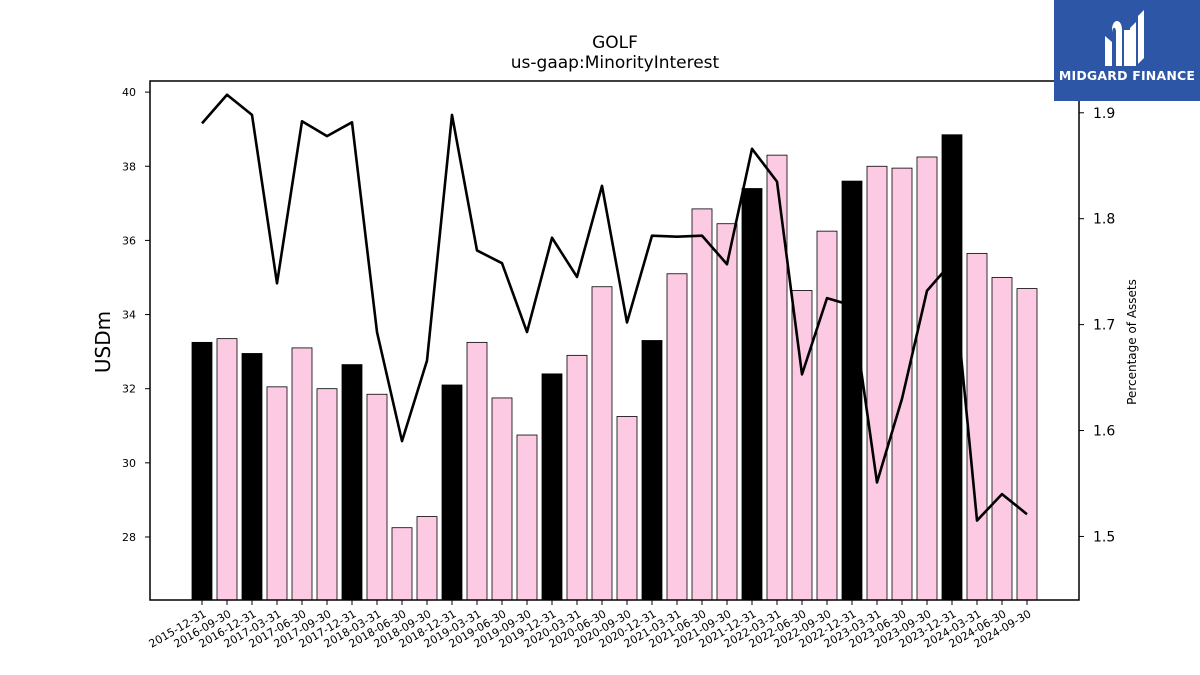  I want to click on y-tick-label: 40, so click(129, 92).